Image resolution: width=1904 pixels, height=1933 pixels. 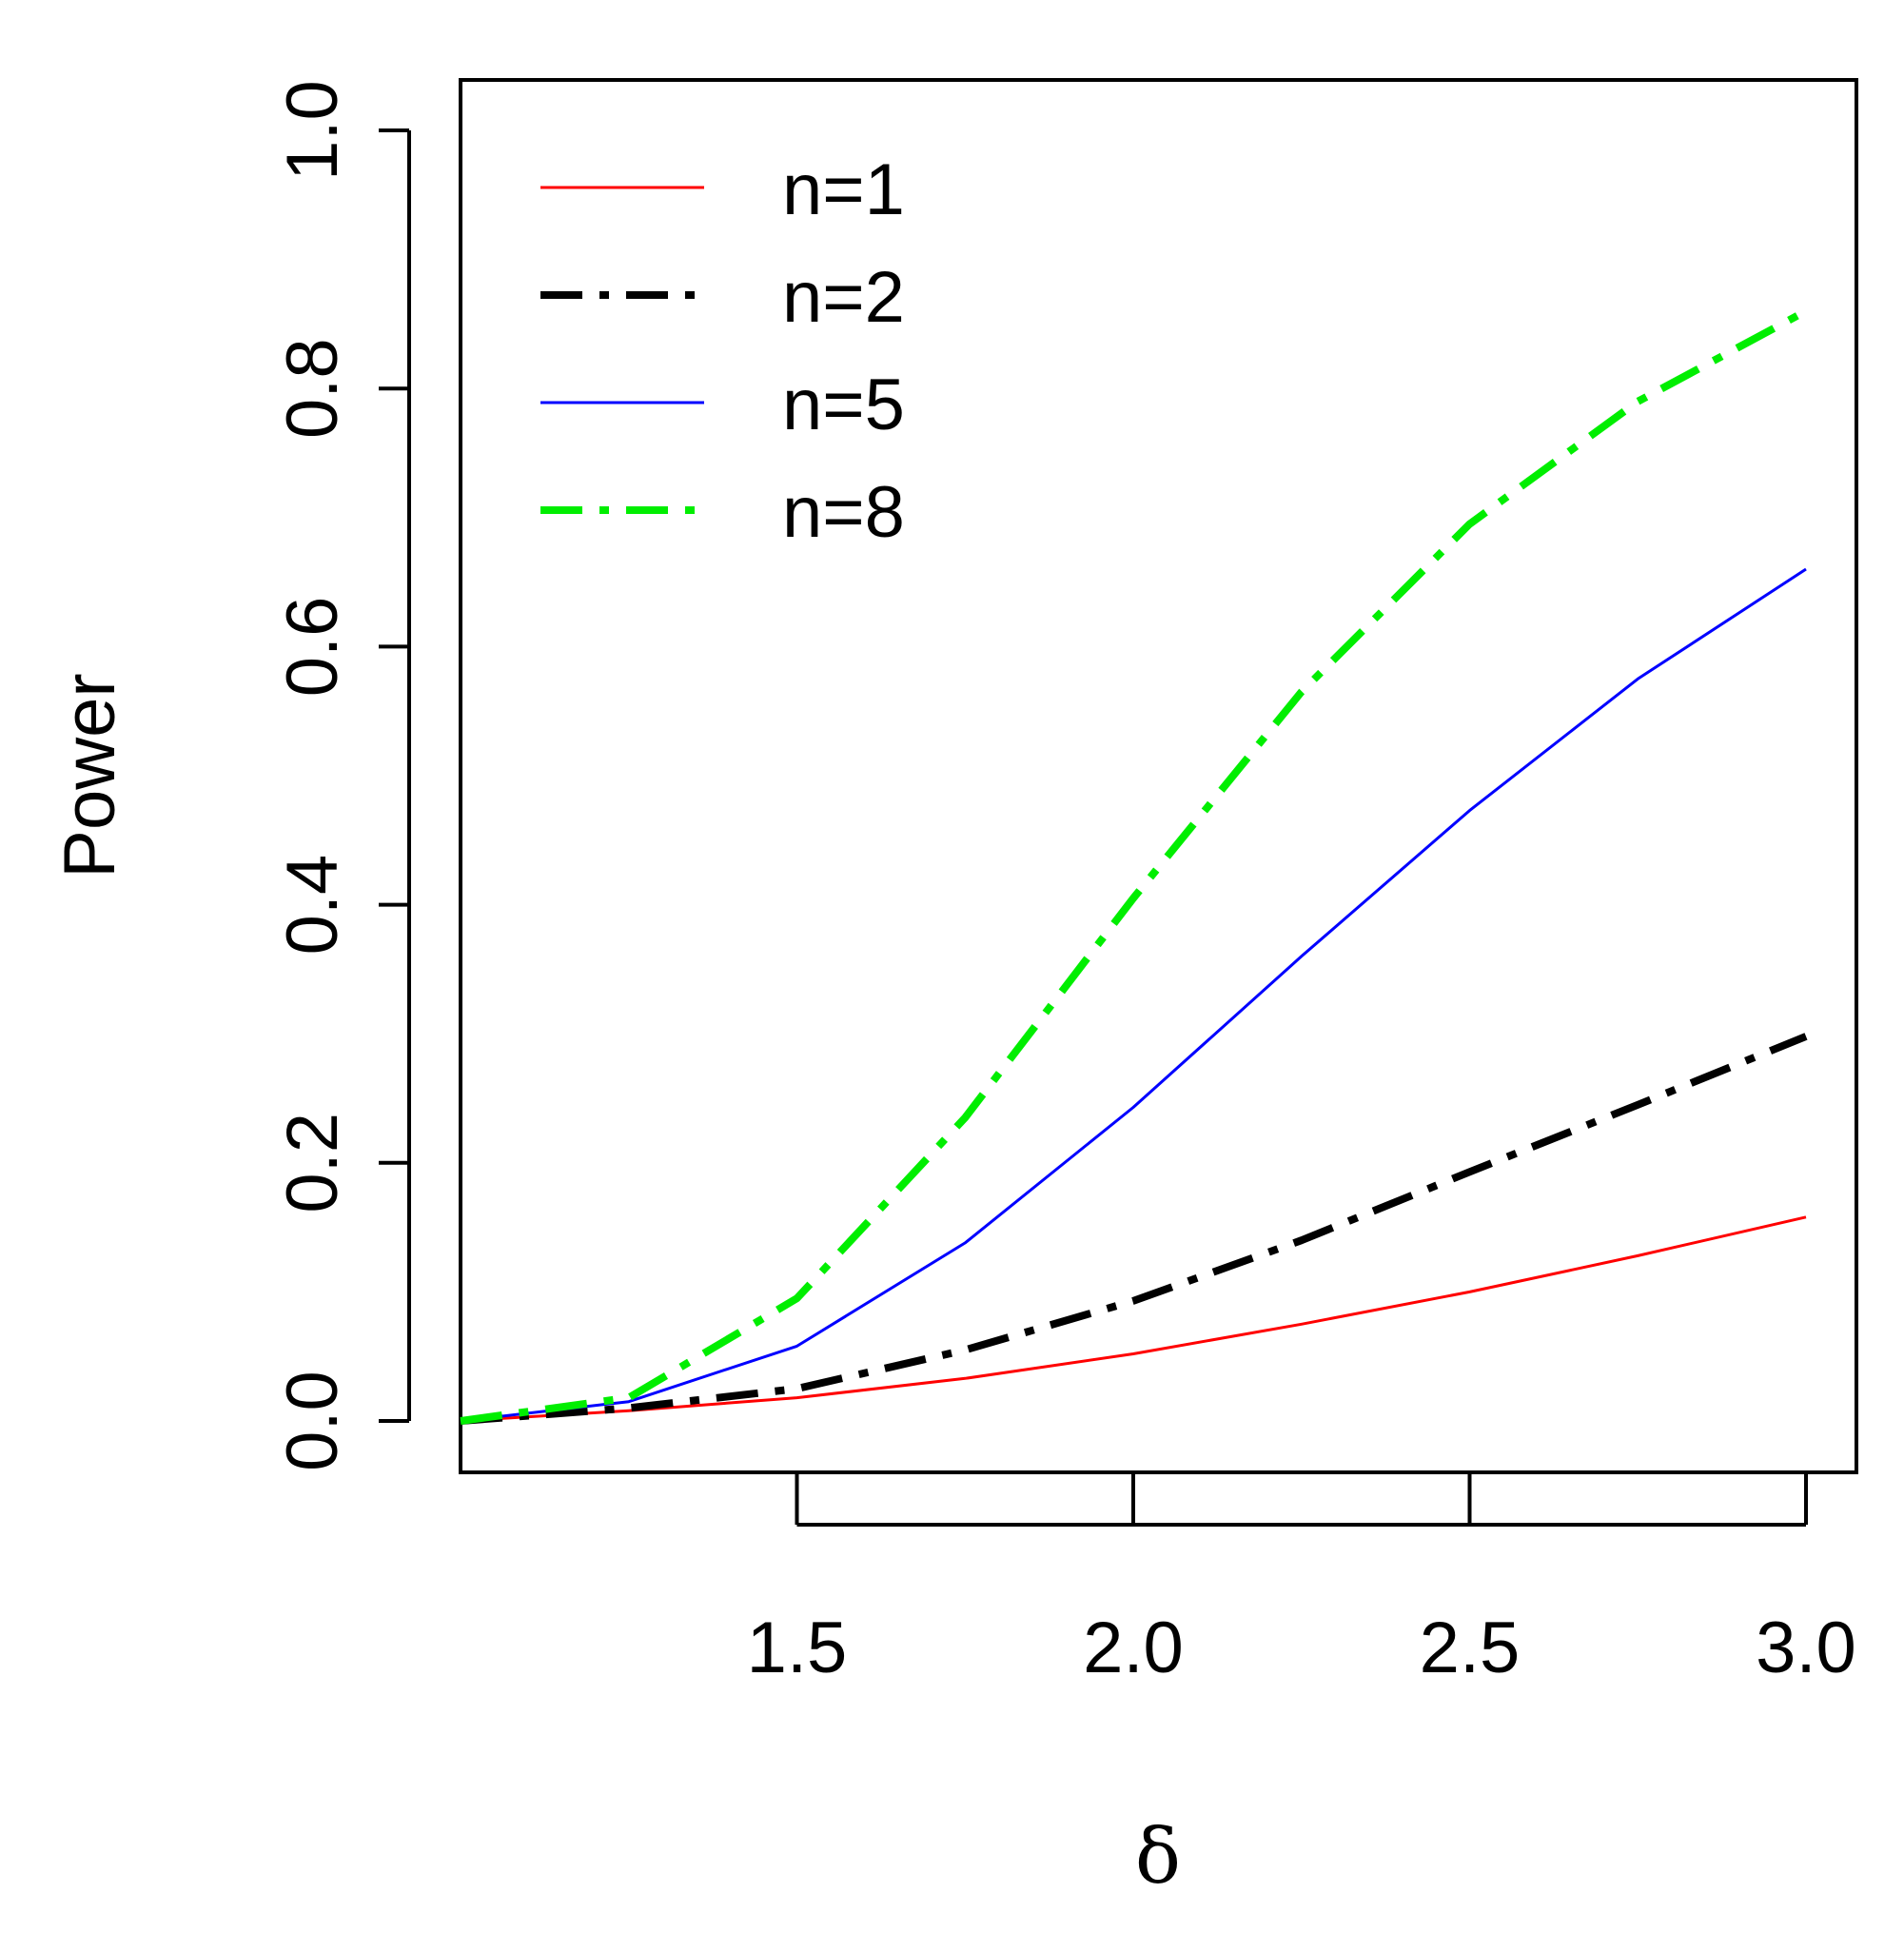 I want to click on legend-label-n-8: n=8, so click(x=843, y=512).